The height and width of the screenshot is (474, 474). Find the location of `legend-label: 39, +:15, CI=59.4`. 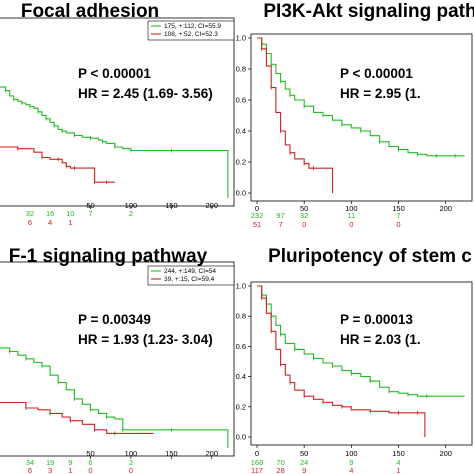

legend-label: 39, +:15, CI=59.4 is located at coordinates (189, 279).